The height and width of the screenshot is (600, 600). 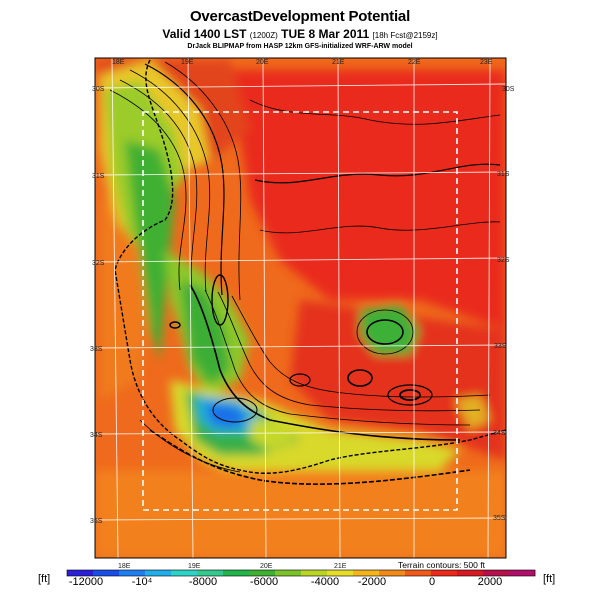 I want to click on valid-time-utc: (1200Z), so click(x=263, y=35).